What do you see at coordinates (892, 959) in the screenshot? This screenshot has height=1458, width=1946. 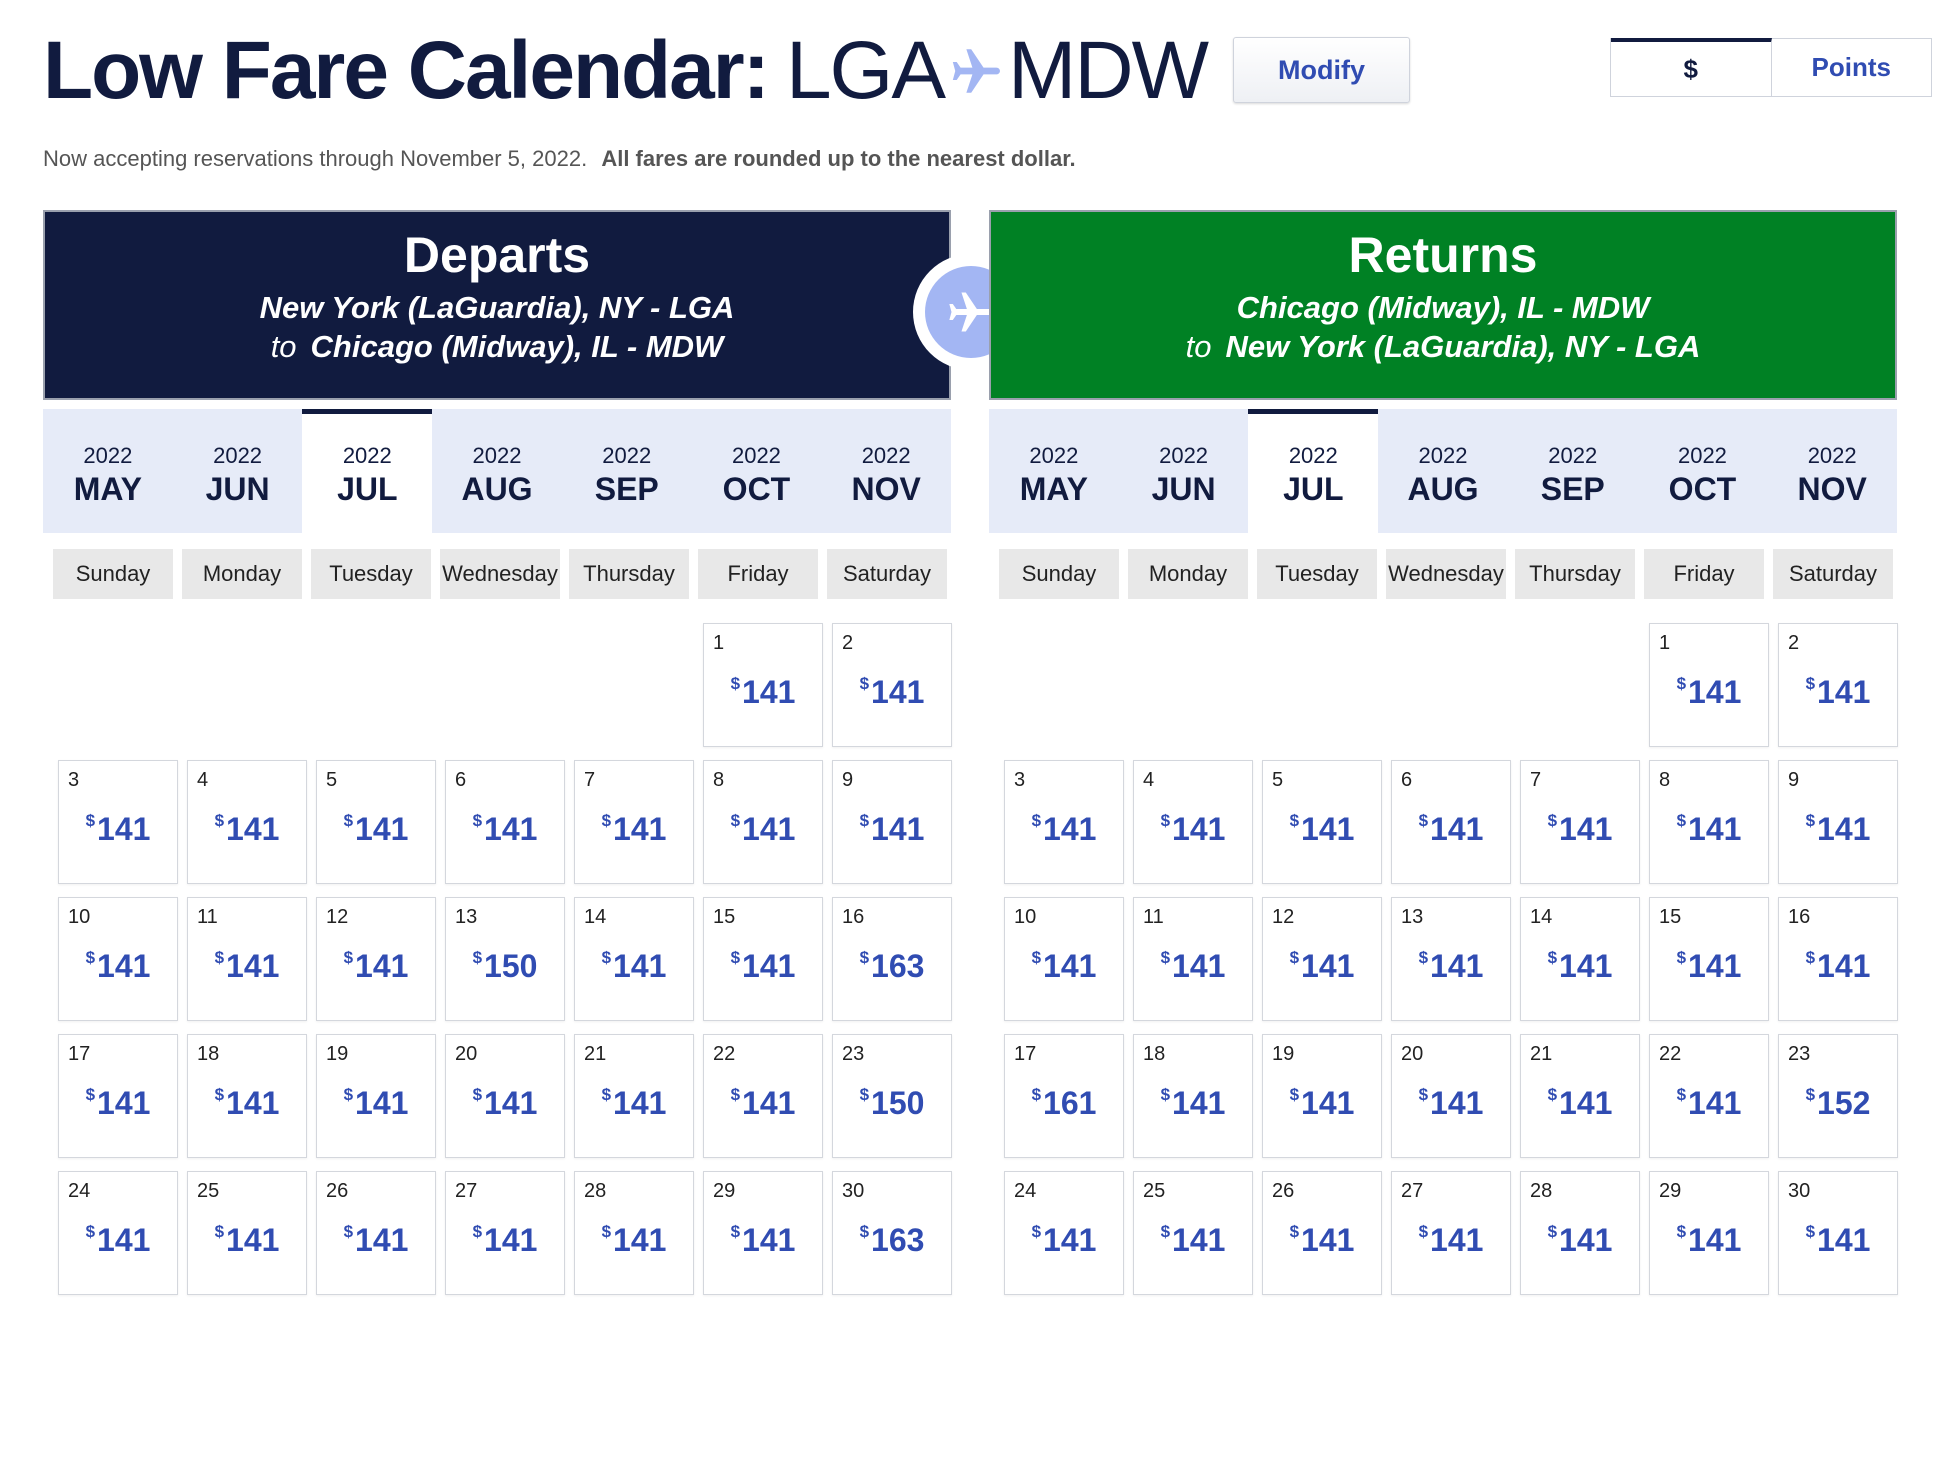 I see `calendar-day: 16 $163` at bounding box center [892, 959].